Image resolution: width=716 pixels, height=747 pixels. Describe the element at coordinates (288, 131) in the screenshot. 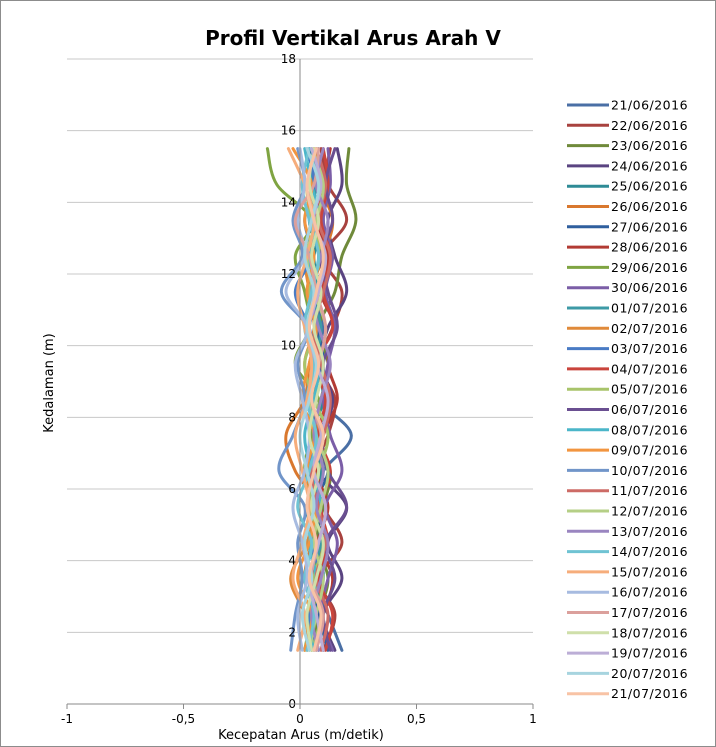

I see `y-tick-label: 16` at that location.